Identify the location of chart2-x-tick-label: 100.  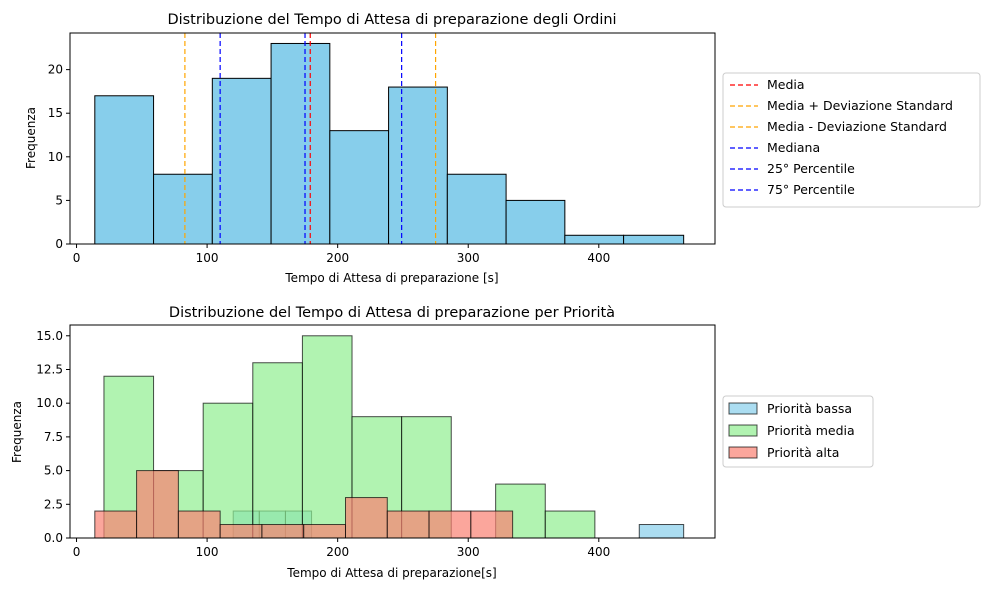
(207, 552).